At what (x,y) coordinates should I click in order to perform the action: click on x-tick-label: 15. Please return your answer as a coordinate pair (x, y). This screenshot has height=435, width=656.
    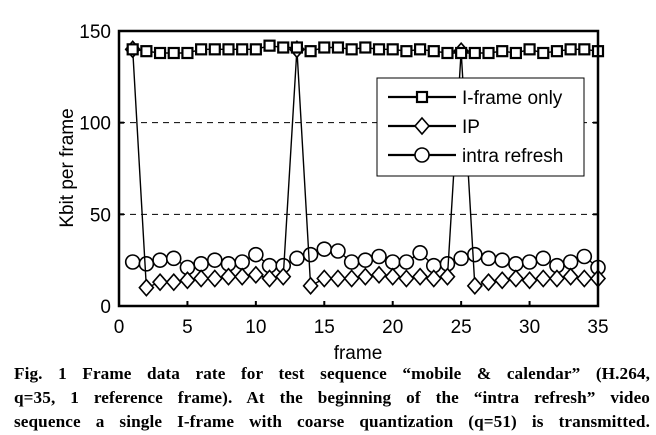
    Looking at the image, I should click on (324, 327).